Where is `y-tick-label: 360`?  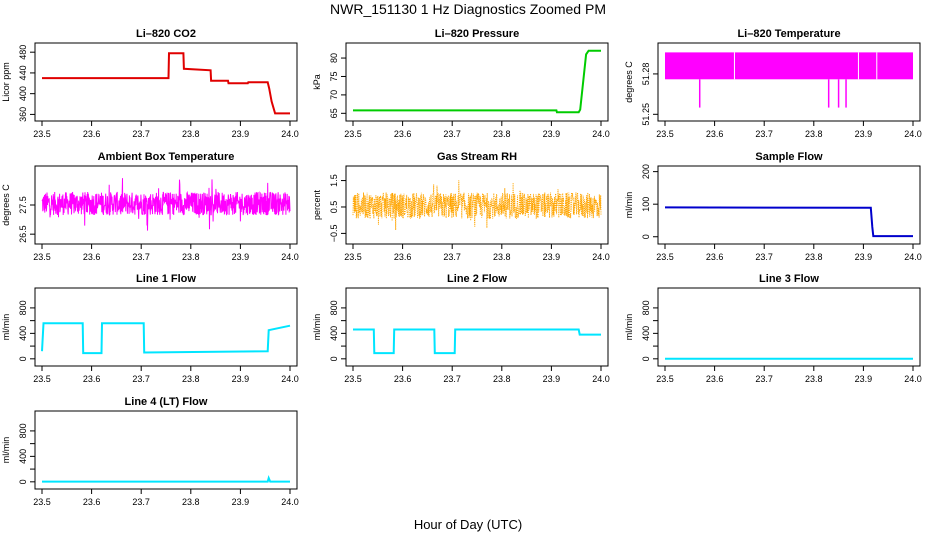
y-tick-label: 360 is located at coordinates (23, 114).